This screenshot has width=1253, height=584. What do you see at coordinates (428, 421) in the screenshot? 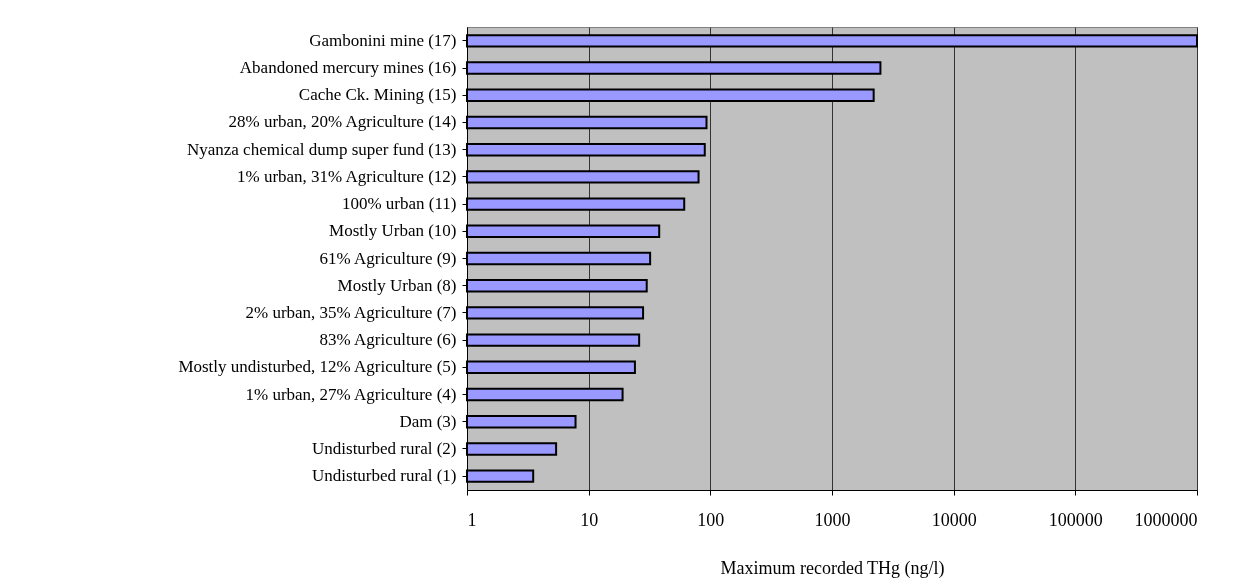
I see `y-tick-label: Dam (3)` at bounding box center [428, 421].